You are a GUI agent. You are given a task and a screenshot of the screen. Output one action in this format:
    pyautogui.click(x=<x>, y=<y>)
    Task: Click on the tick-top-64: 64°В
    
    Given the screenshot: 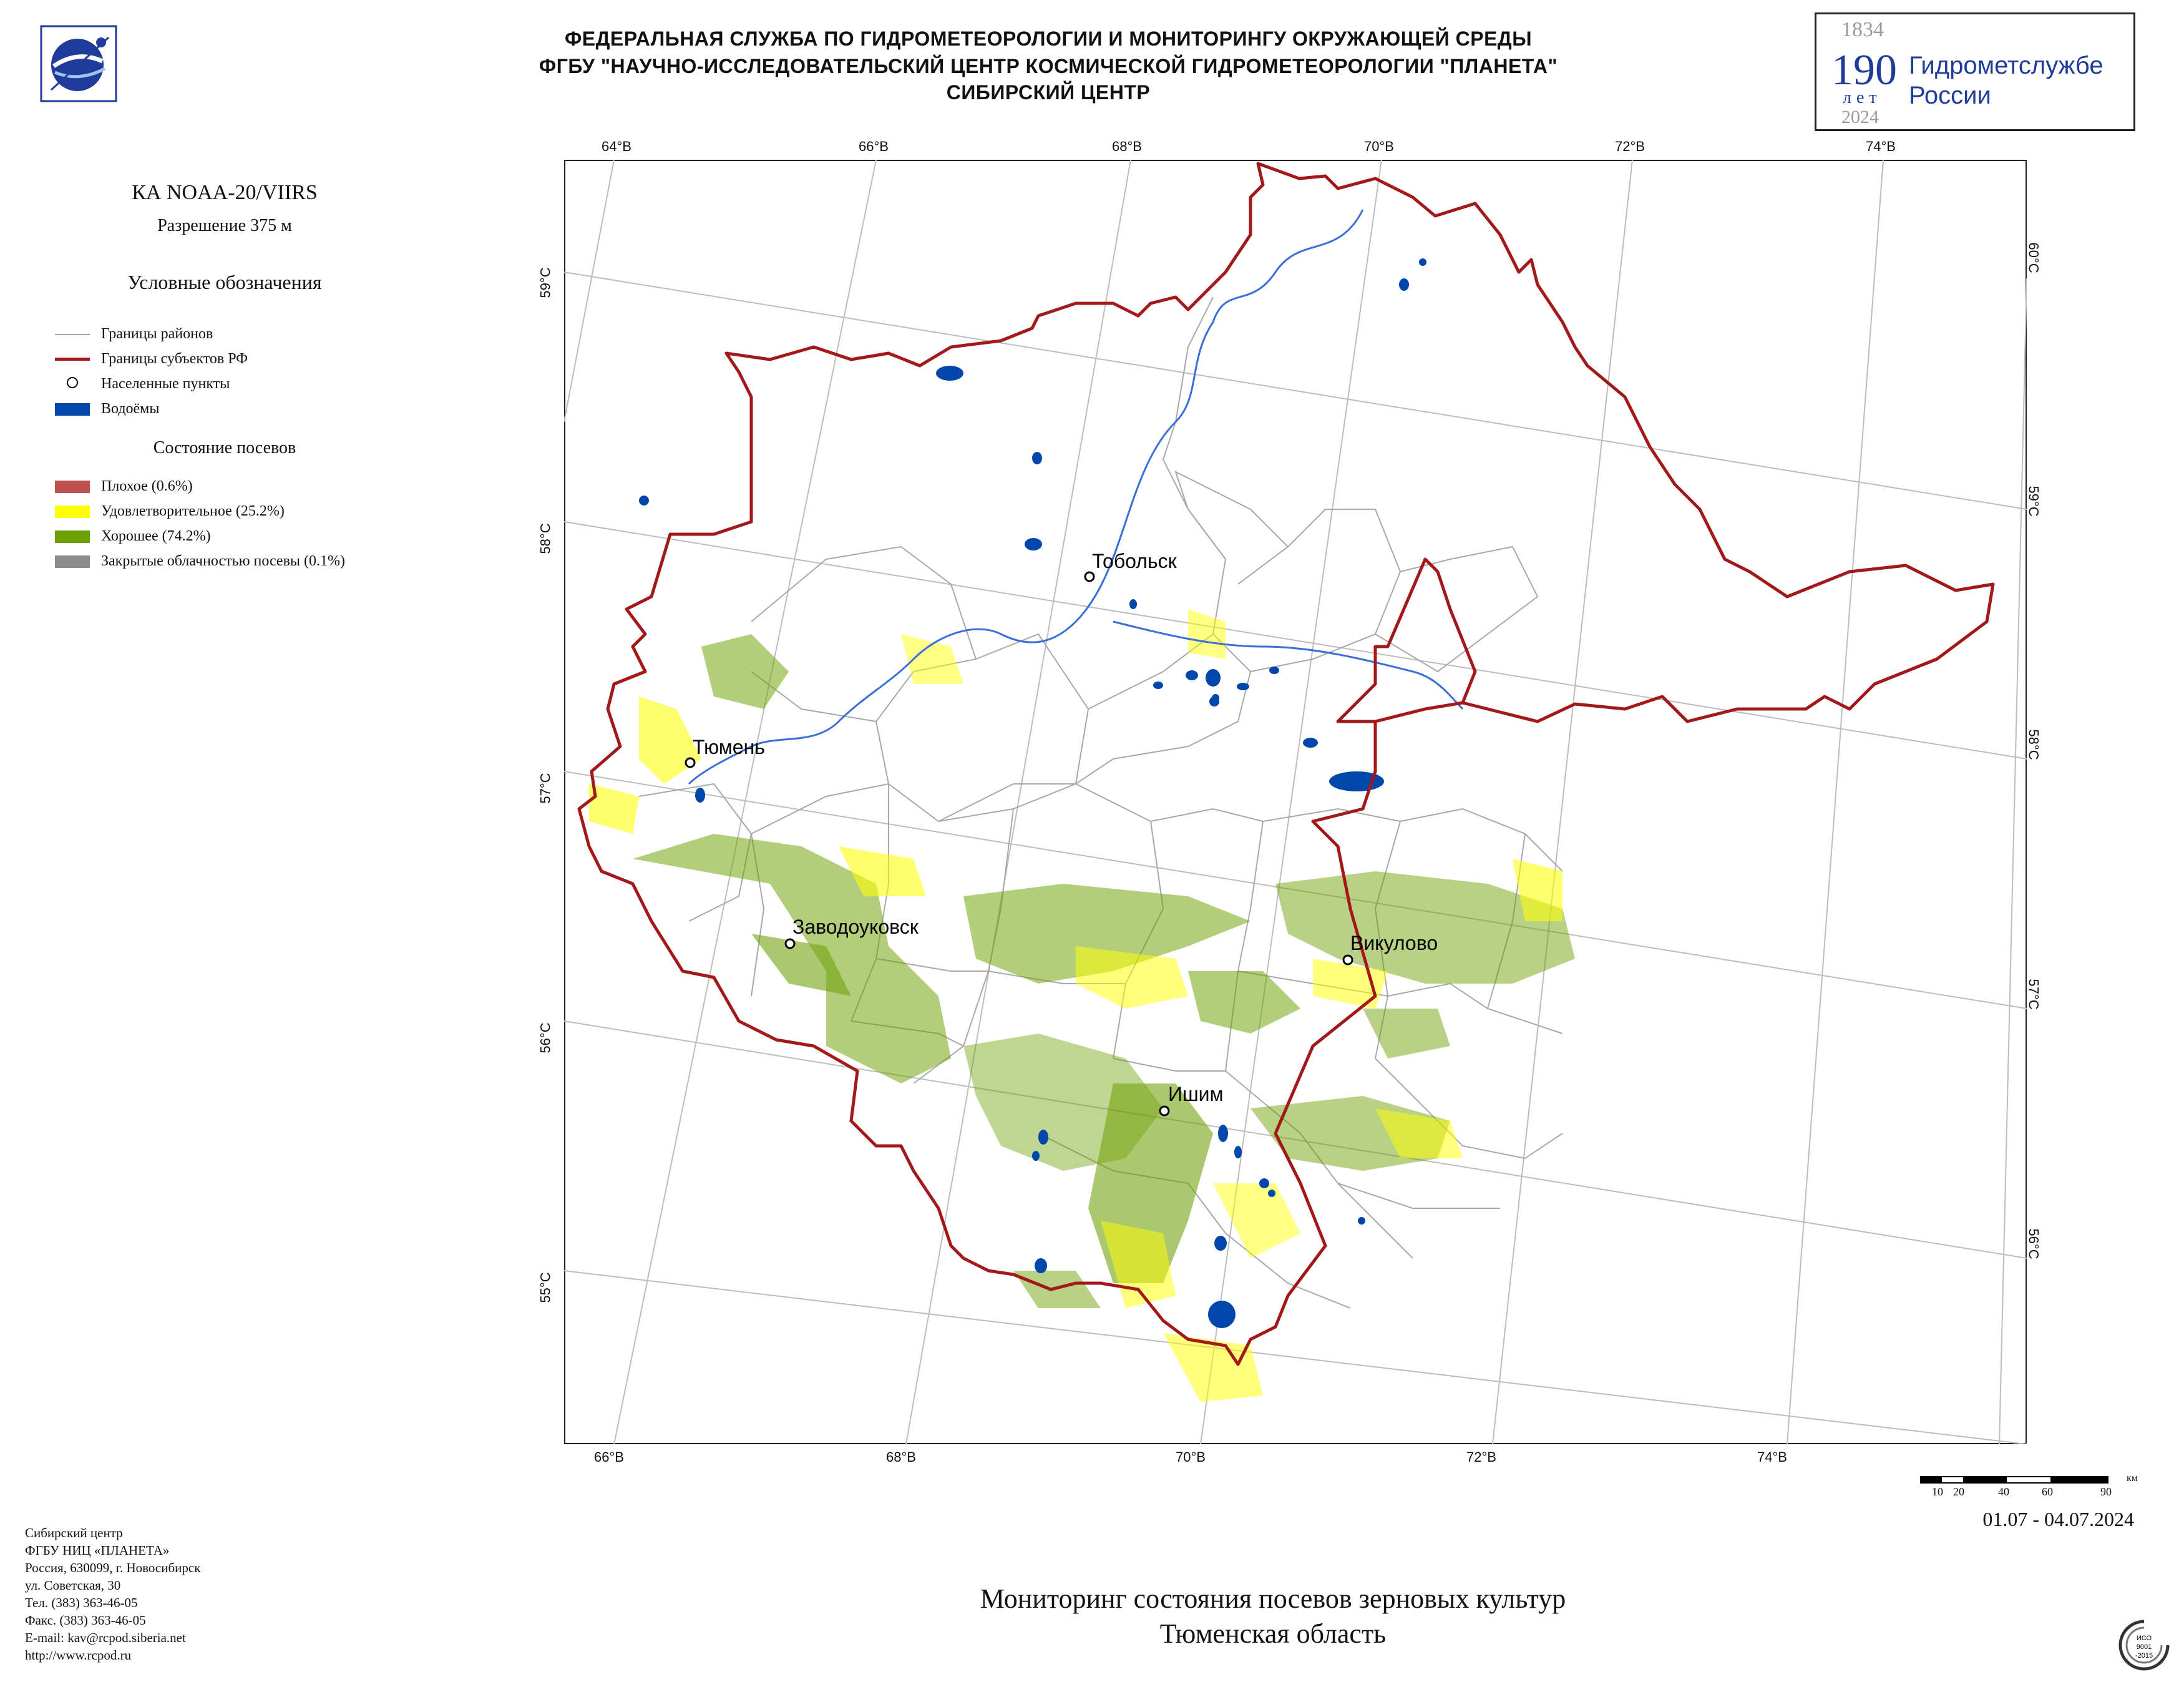 What is the action you would take?
    pyautogui.click(x=616, y=146)
    